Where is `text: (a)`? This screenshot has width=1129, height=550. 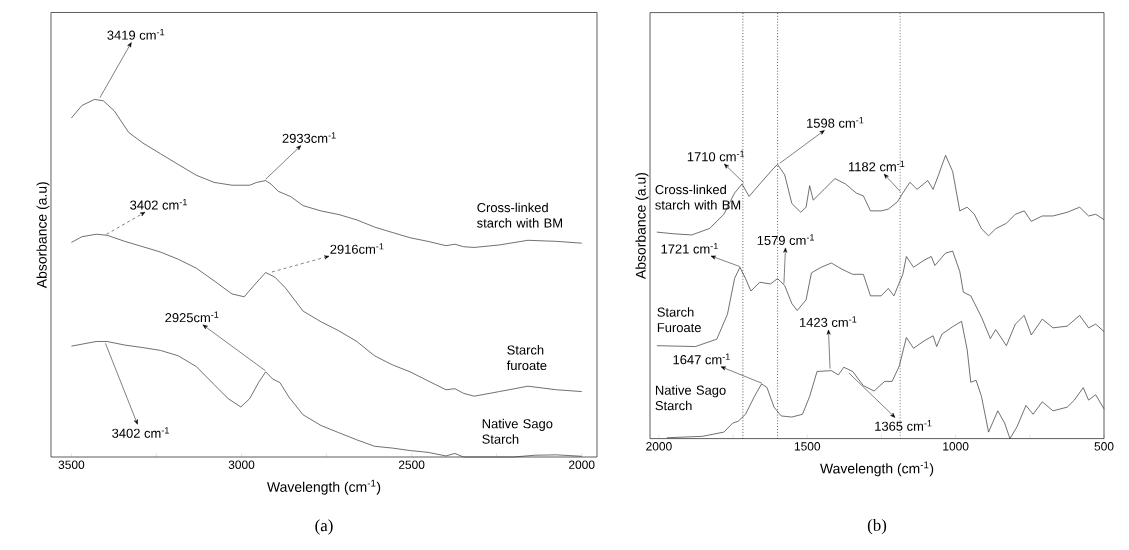
text: (a) is located at coordinates (324, 527).